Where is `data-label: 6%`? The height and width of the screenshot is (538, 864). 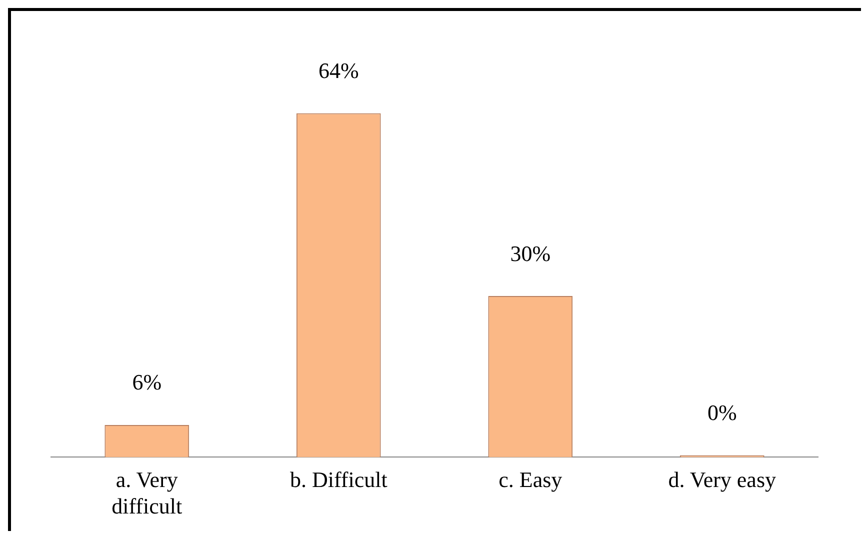 data-label: 6% is located at coordinates (147, 382).